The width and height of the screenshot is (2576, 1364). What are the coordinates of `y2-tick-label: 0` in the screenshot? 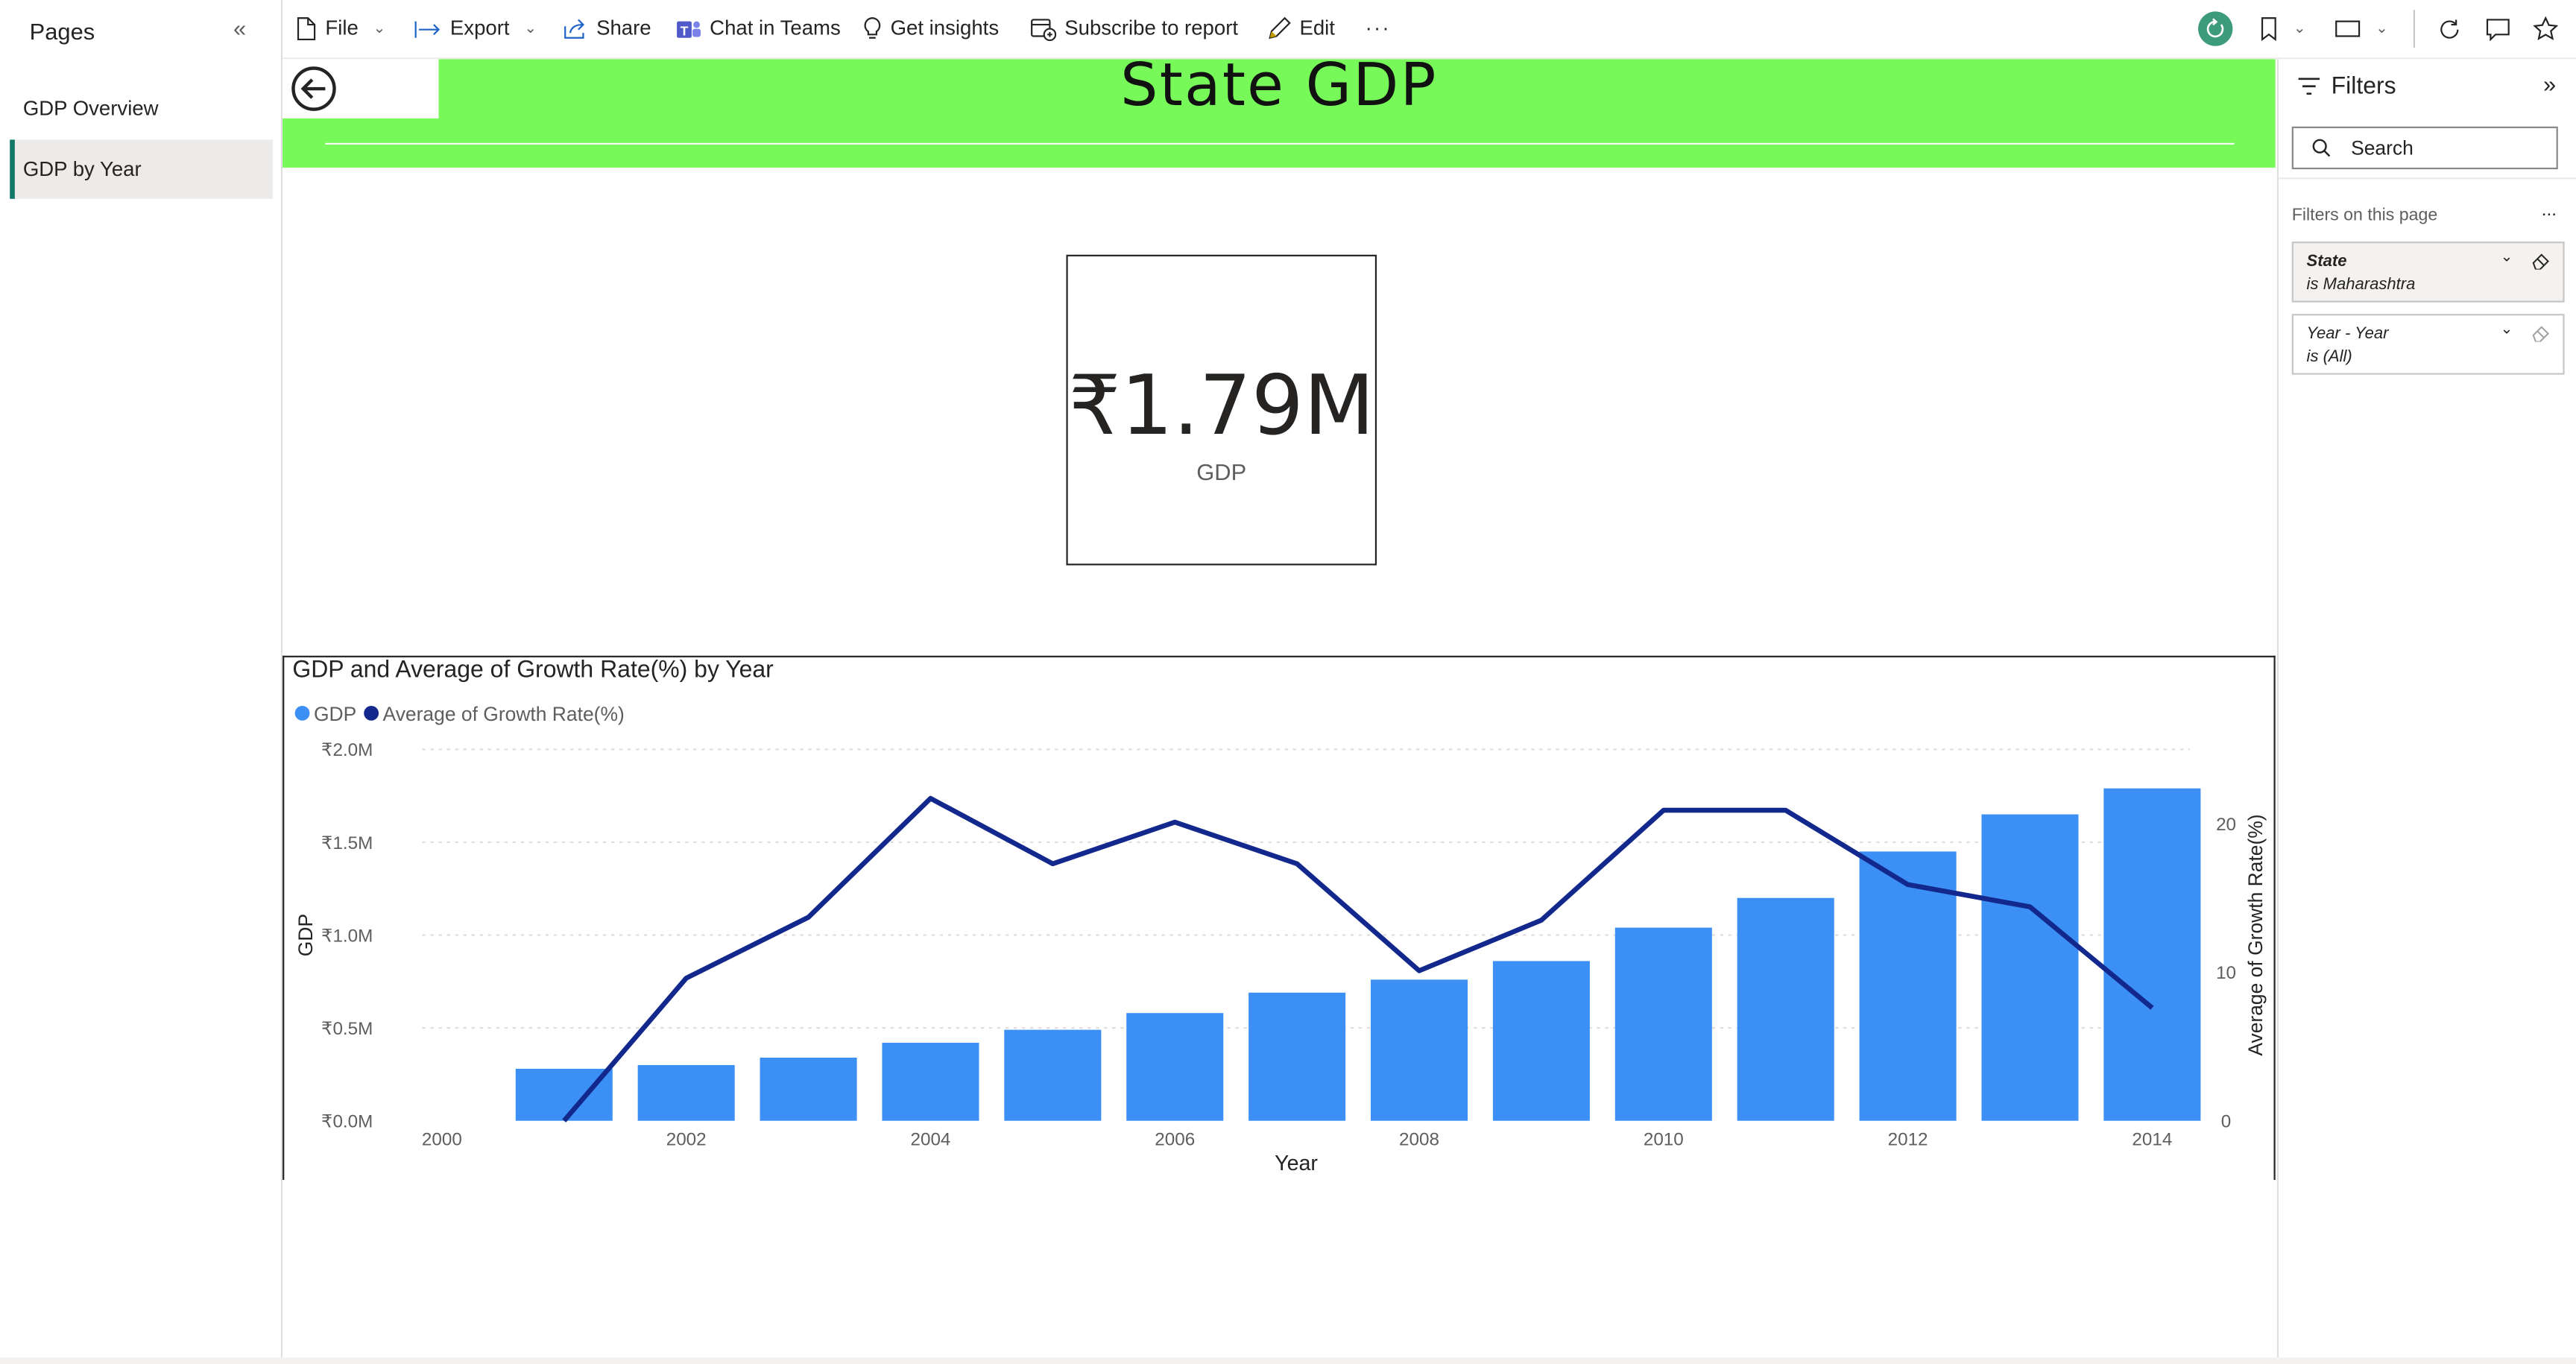 It's located at (2226, 1121).